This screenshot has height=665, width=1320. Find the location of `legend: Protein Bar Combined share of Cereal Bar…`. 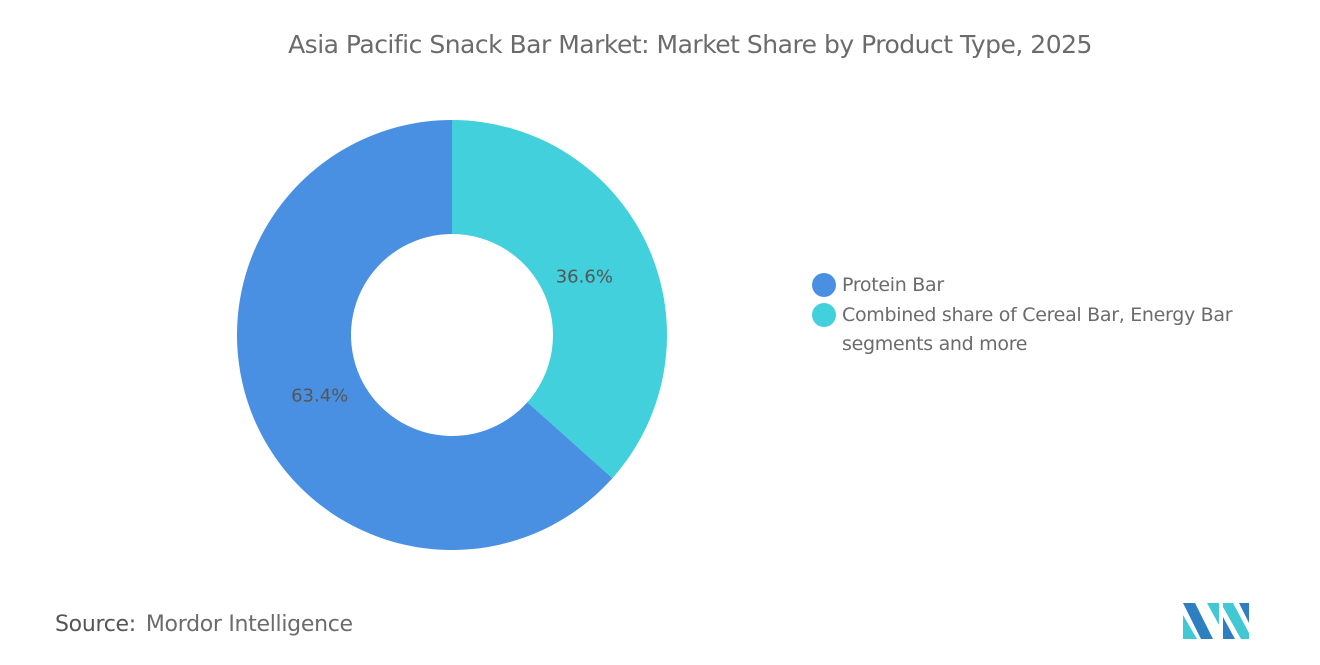

legend: Protein Bar Combined share of Cereal Bar… is located at coordinates (1047, 315).